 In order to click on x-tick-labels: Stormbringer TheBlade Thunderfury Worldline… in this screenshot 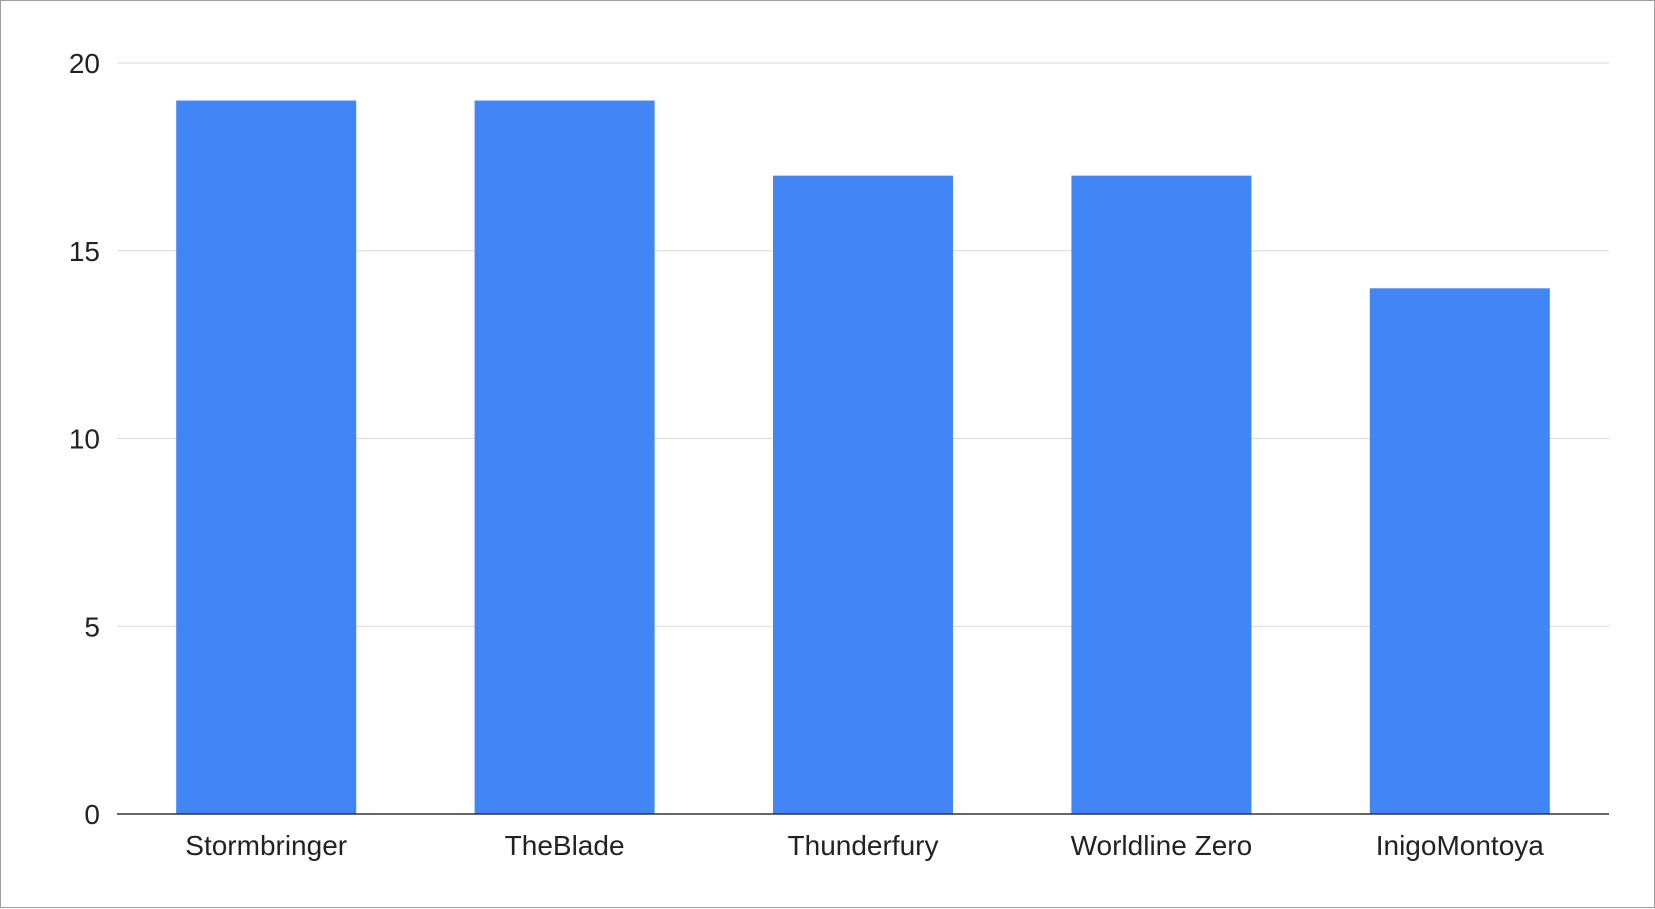, I will do `click(864, 845)`.